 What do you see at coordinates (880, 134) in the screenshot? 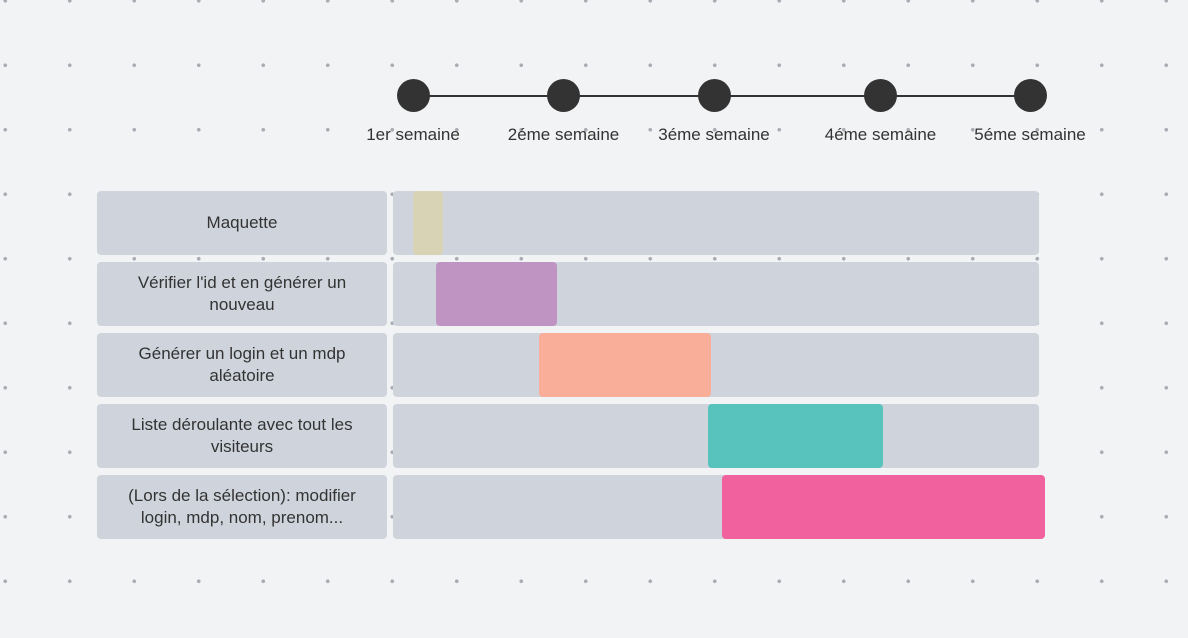
I see `week-label: 4éme semaine` at bounding box center [880, 134].